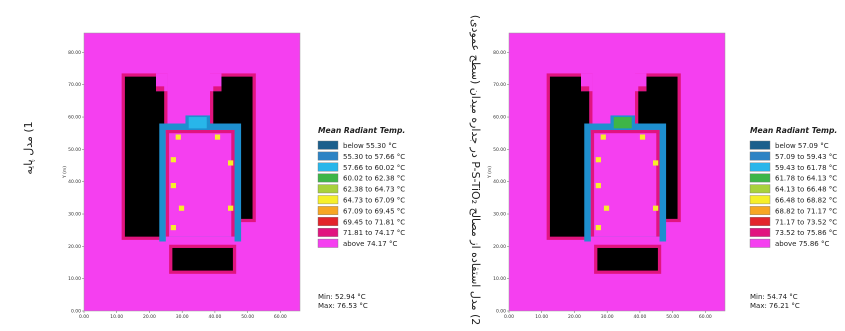  What do you see at coordinates (639, 317) in the screenshot?
I see `x-tick-label: 40.00` at bounding box center [639, 317].